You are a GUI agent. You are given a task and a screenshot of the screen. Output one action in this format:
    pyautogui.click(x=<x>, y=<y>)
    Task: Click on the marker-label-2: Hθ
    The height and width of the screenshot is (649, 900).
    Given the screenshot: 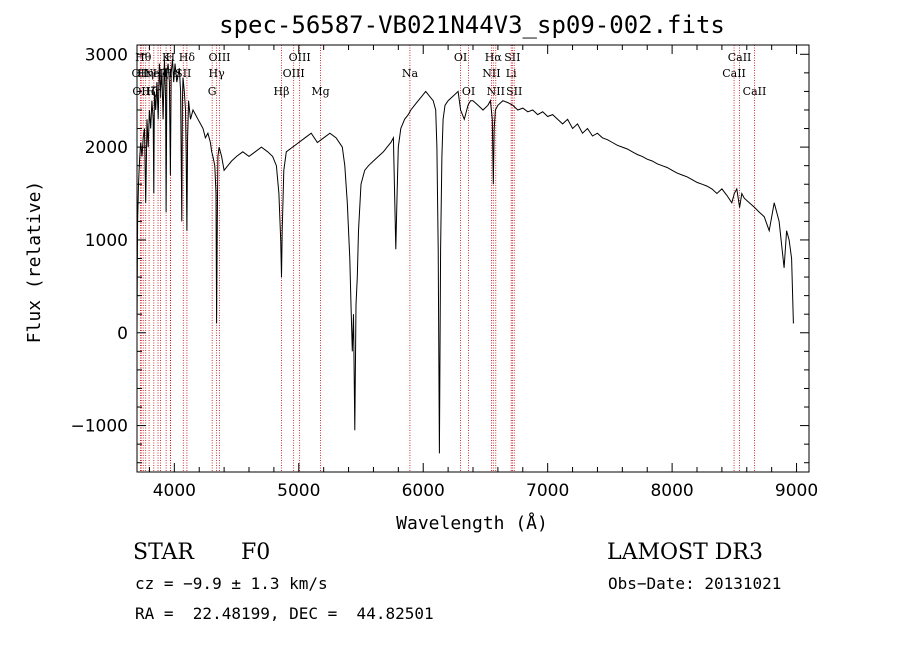 What is the action you would take?
    pyautogui.click(x=143, y=57)
    